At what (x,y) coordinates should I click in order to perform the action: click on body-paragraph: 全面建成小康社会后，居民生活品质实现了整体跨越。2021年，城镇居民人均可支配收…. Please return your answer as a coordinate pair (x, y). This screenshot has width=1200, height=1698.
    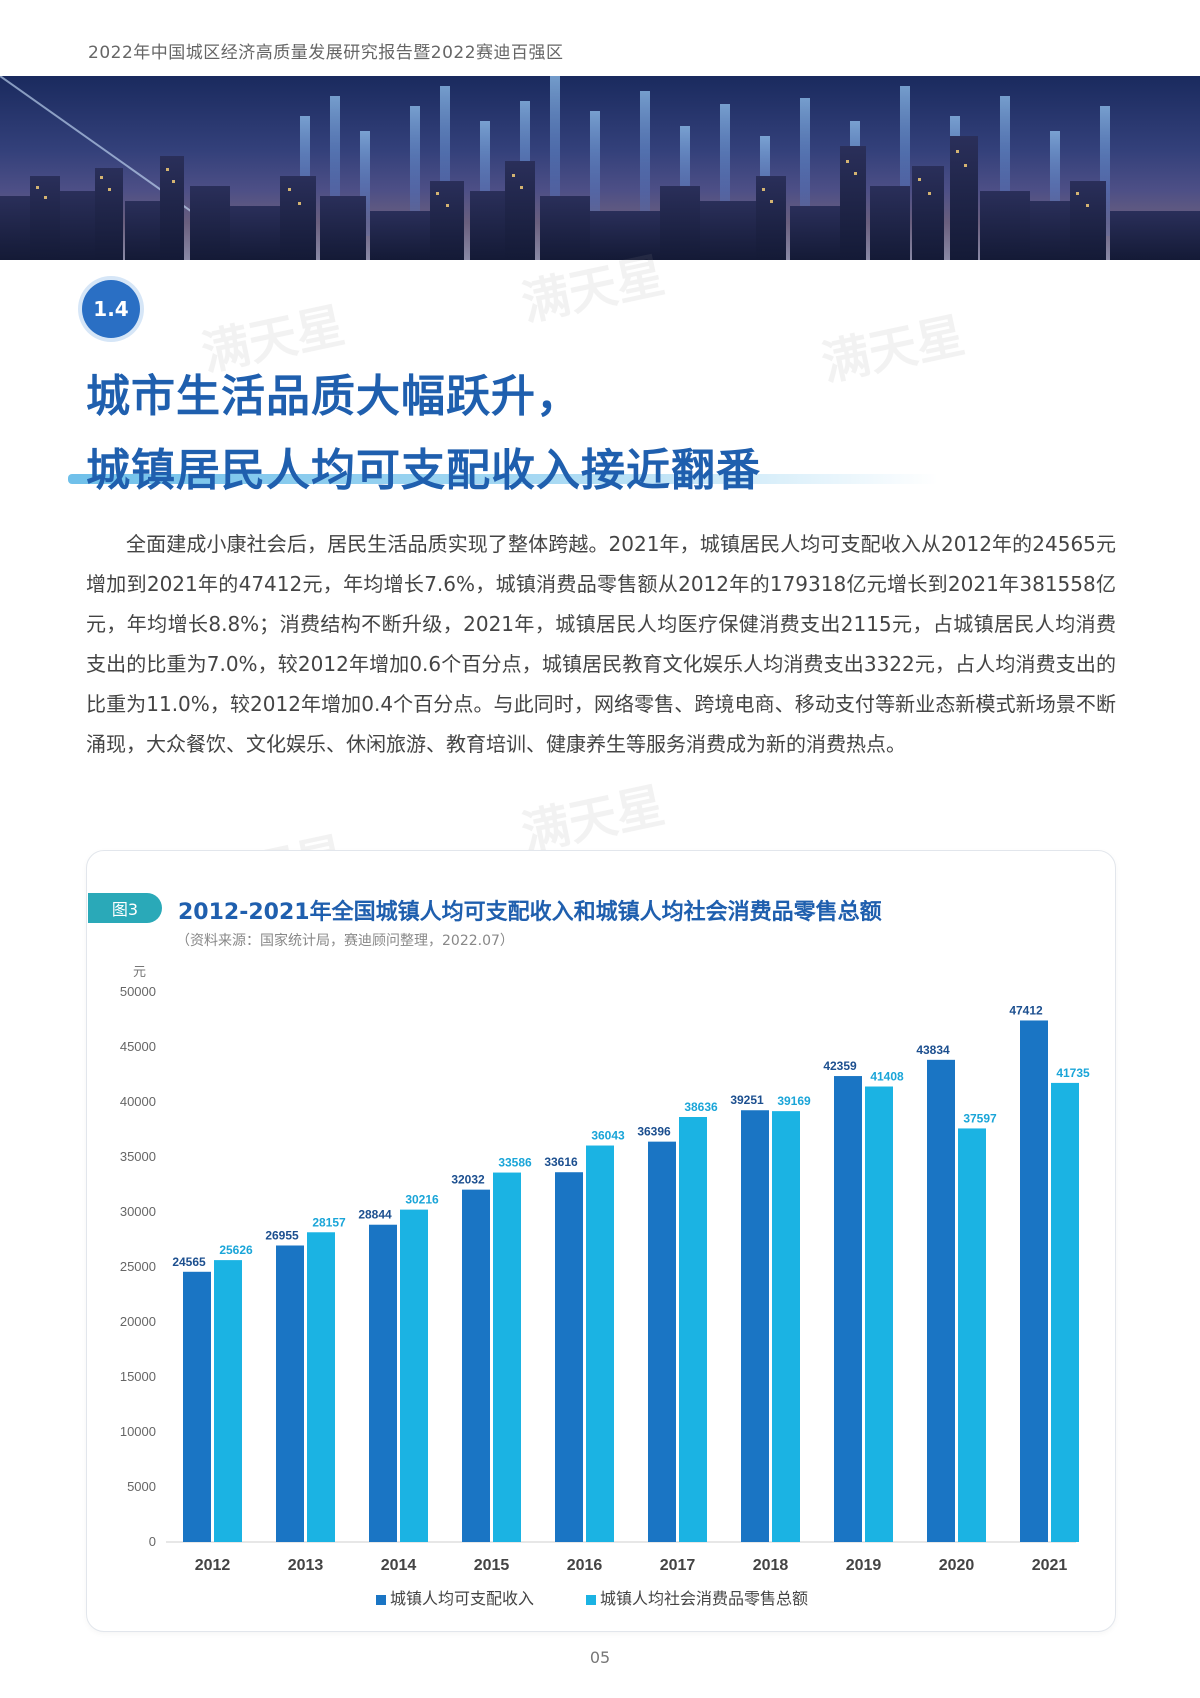
    Looking at the image, I should click on (601, 644).